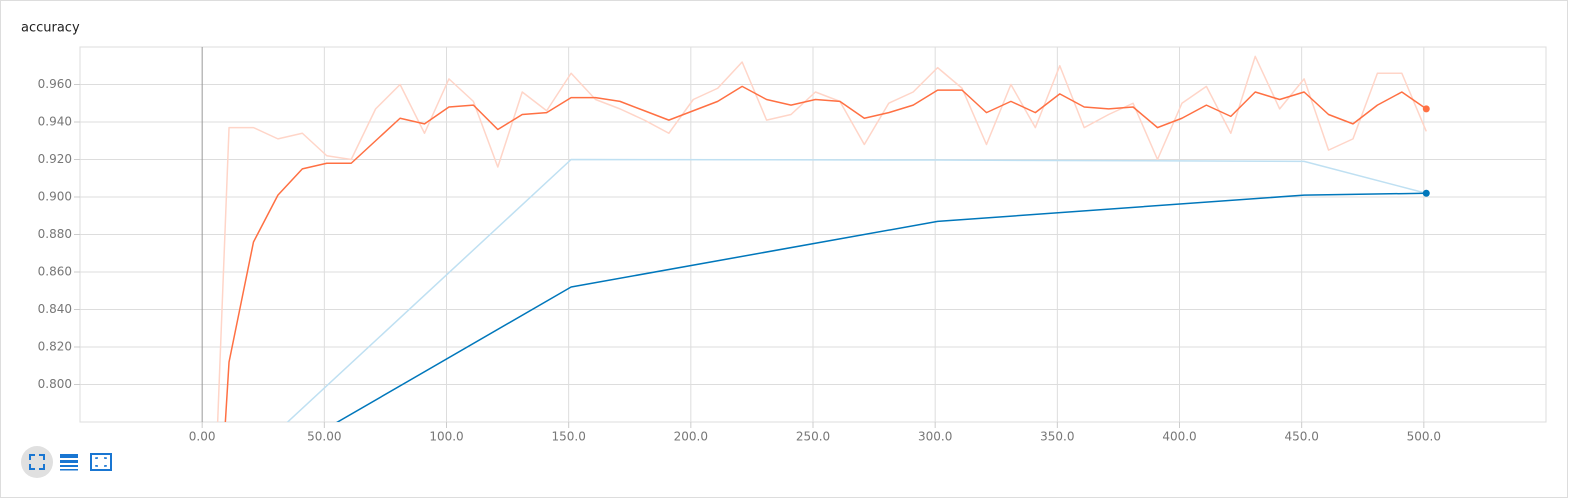 This screenshot has width=1570, height=500. Describe the element at coordinates (55, 384) in the screenshot. I see `y-tick-label: 0.800` at that location.